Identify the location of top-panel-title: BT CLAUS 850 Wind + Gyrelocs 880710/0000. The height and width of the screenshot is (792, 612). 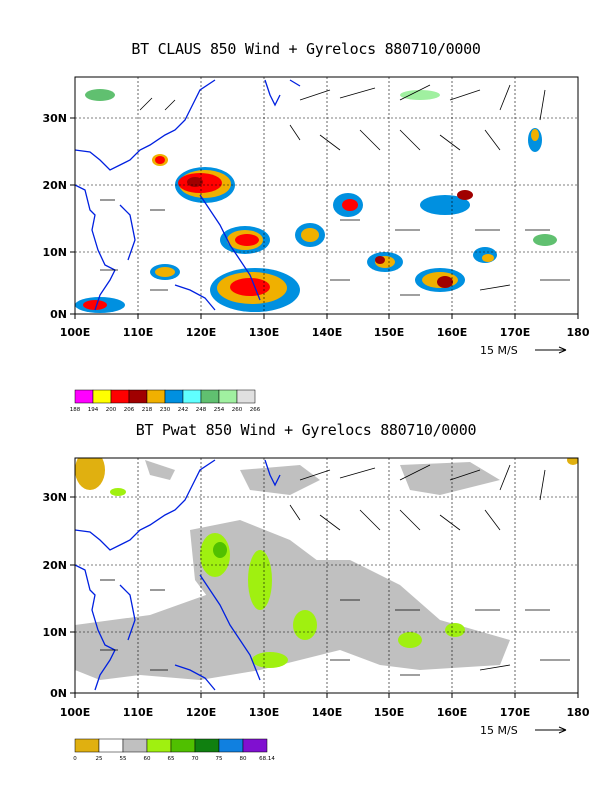
(306, 49).